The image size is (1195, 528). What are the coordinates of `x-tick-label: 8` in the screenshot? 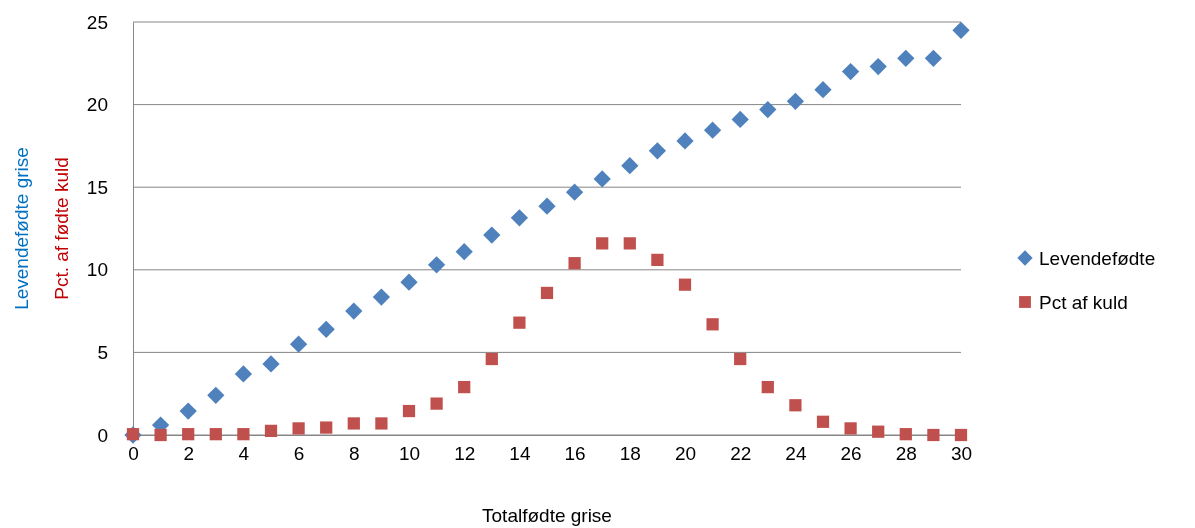 It's located at (354, 454).